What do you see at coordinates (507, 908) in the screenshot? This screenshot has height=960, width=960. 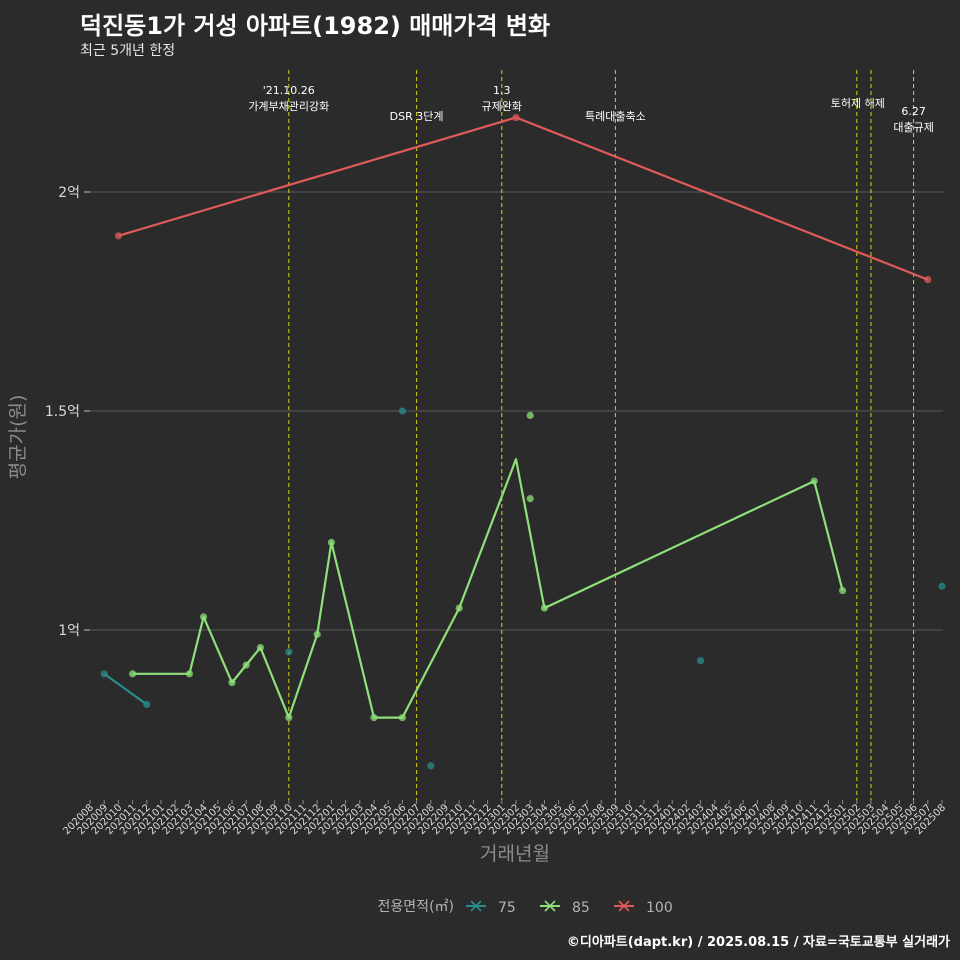 I see `legend-label: 75` at bounding box center [507, 908].